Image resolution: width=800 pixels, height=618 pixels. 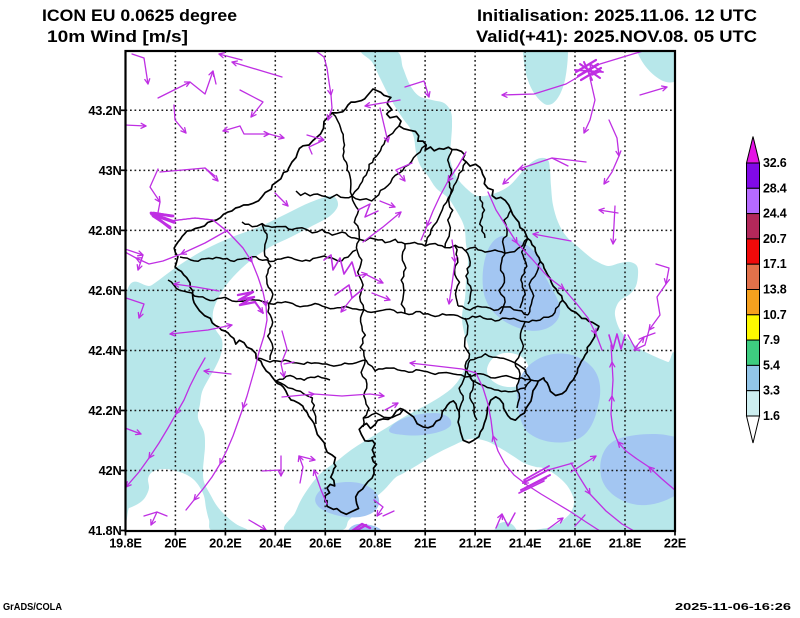 I want to click on svg-text: 24.4, so click(x=775, y=214).